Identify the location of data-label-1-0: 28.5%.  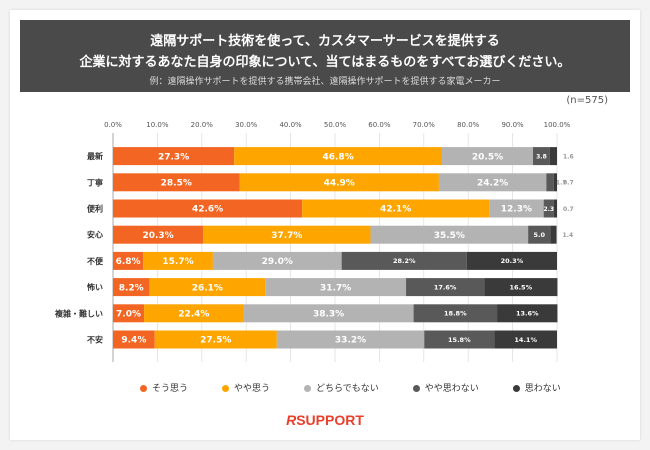
(176, 184).